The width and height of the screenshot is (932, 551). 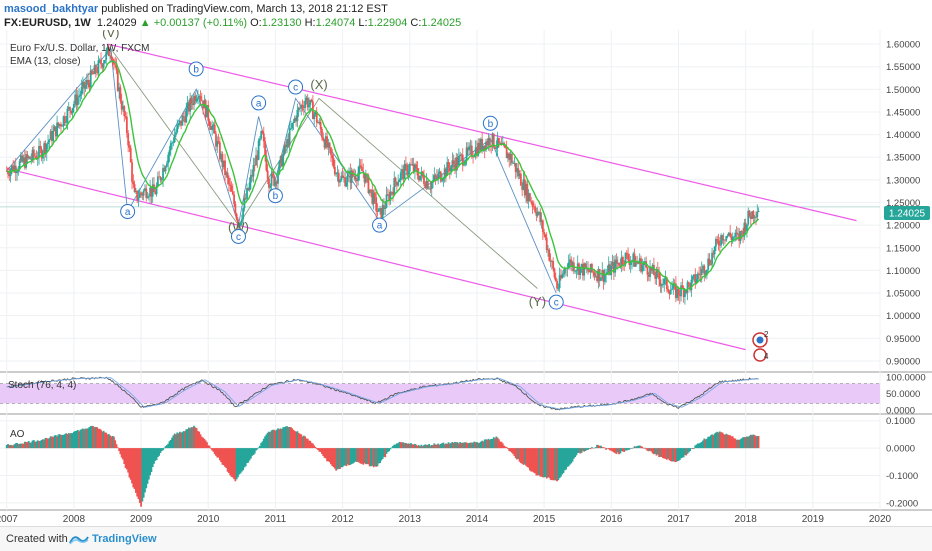 What do you see at coordinates (382, 466) in the screenshot?
I see `ao-bars` at bounding box center [382, 466].